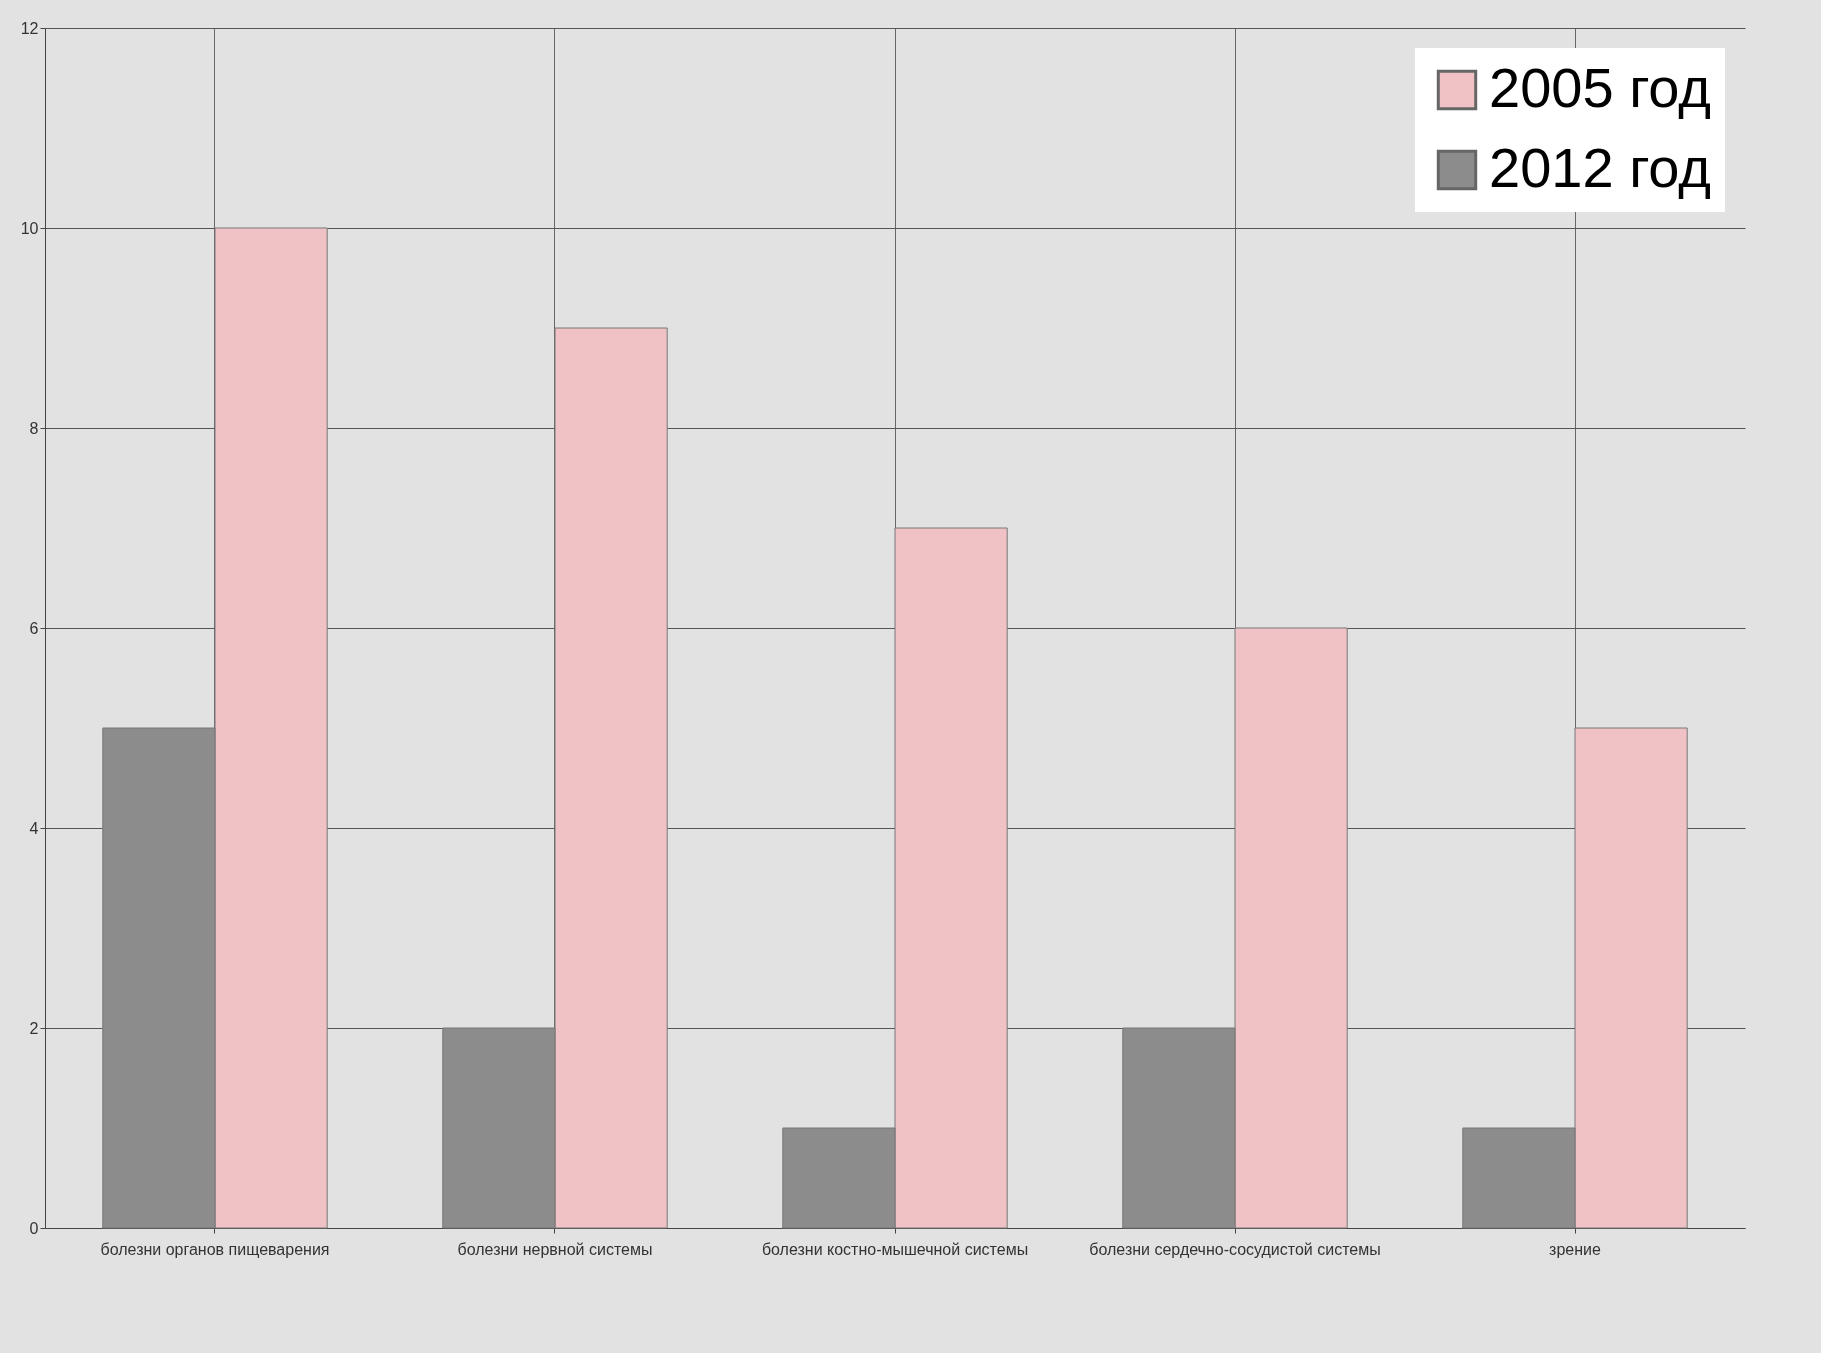  I want to click on y-tick-label: 12, so click(29, 28).